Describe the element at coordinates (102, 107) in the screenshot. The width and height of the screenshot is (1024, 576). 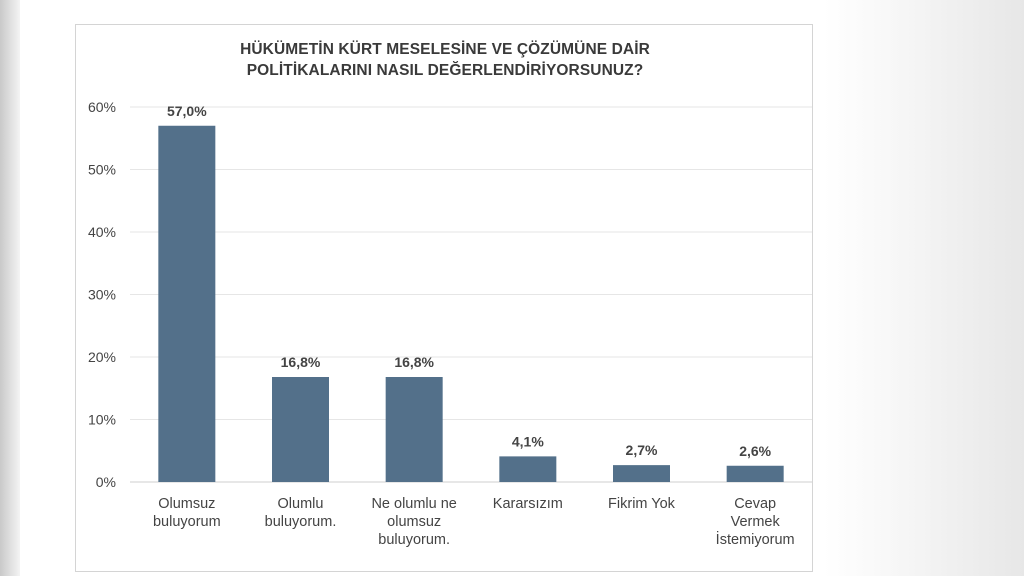
I see `y-tick-label: 60%` at that location.